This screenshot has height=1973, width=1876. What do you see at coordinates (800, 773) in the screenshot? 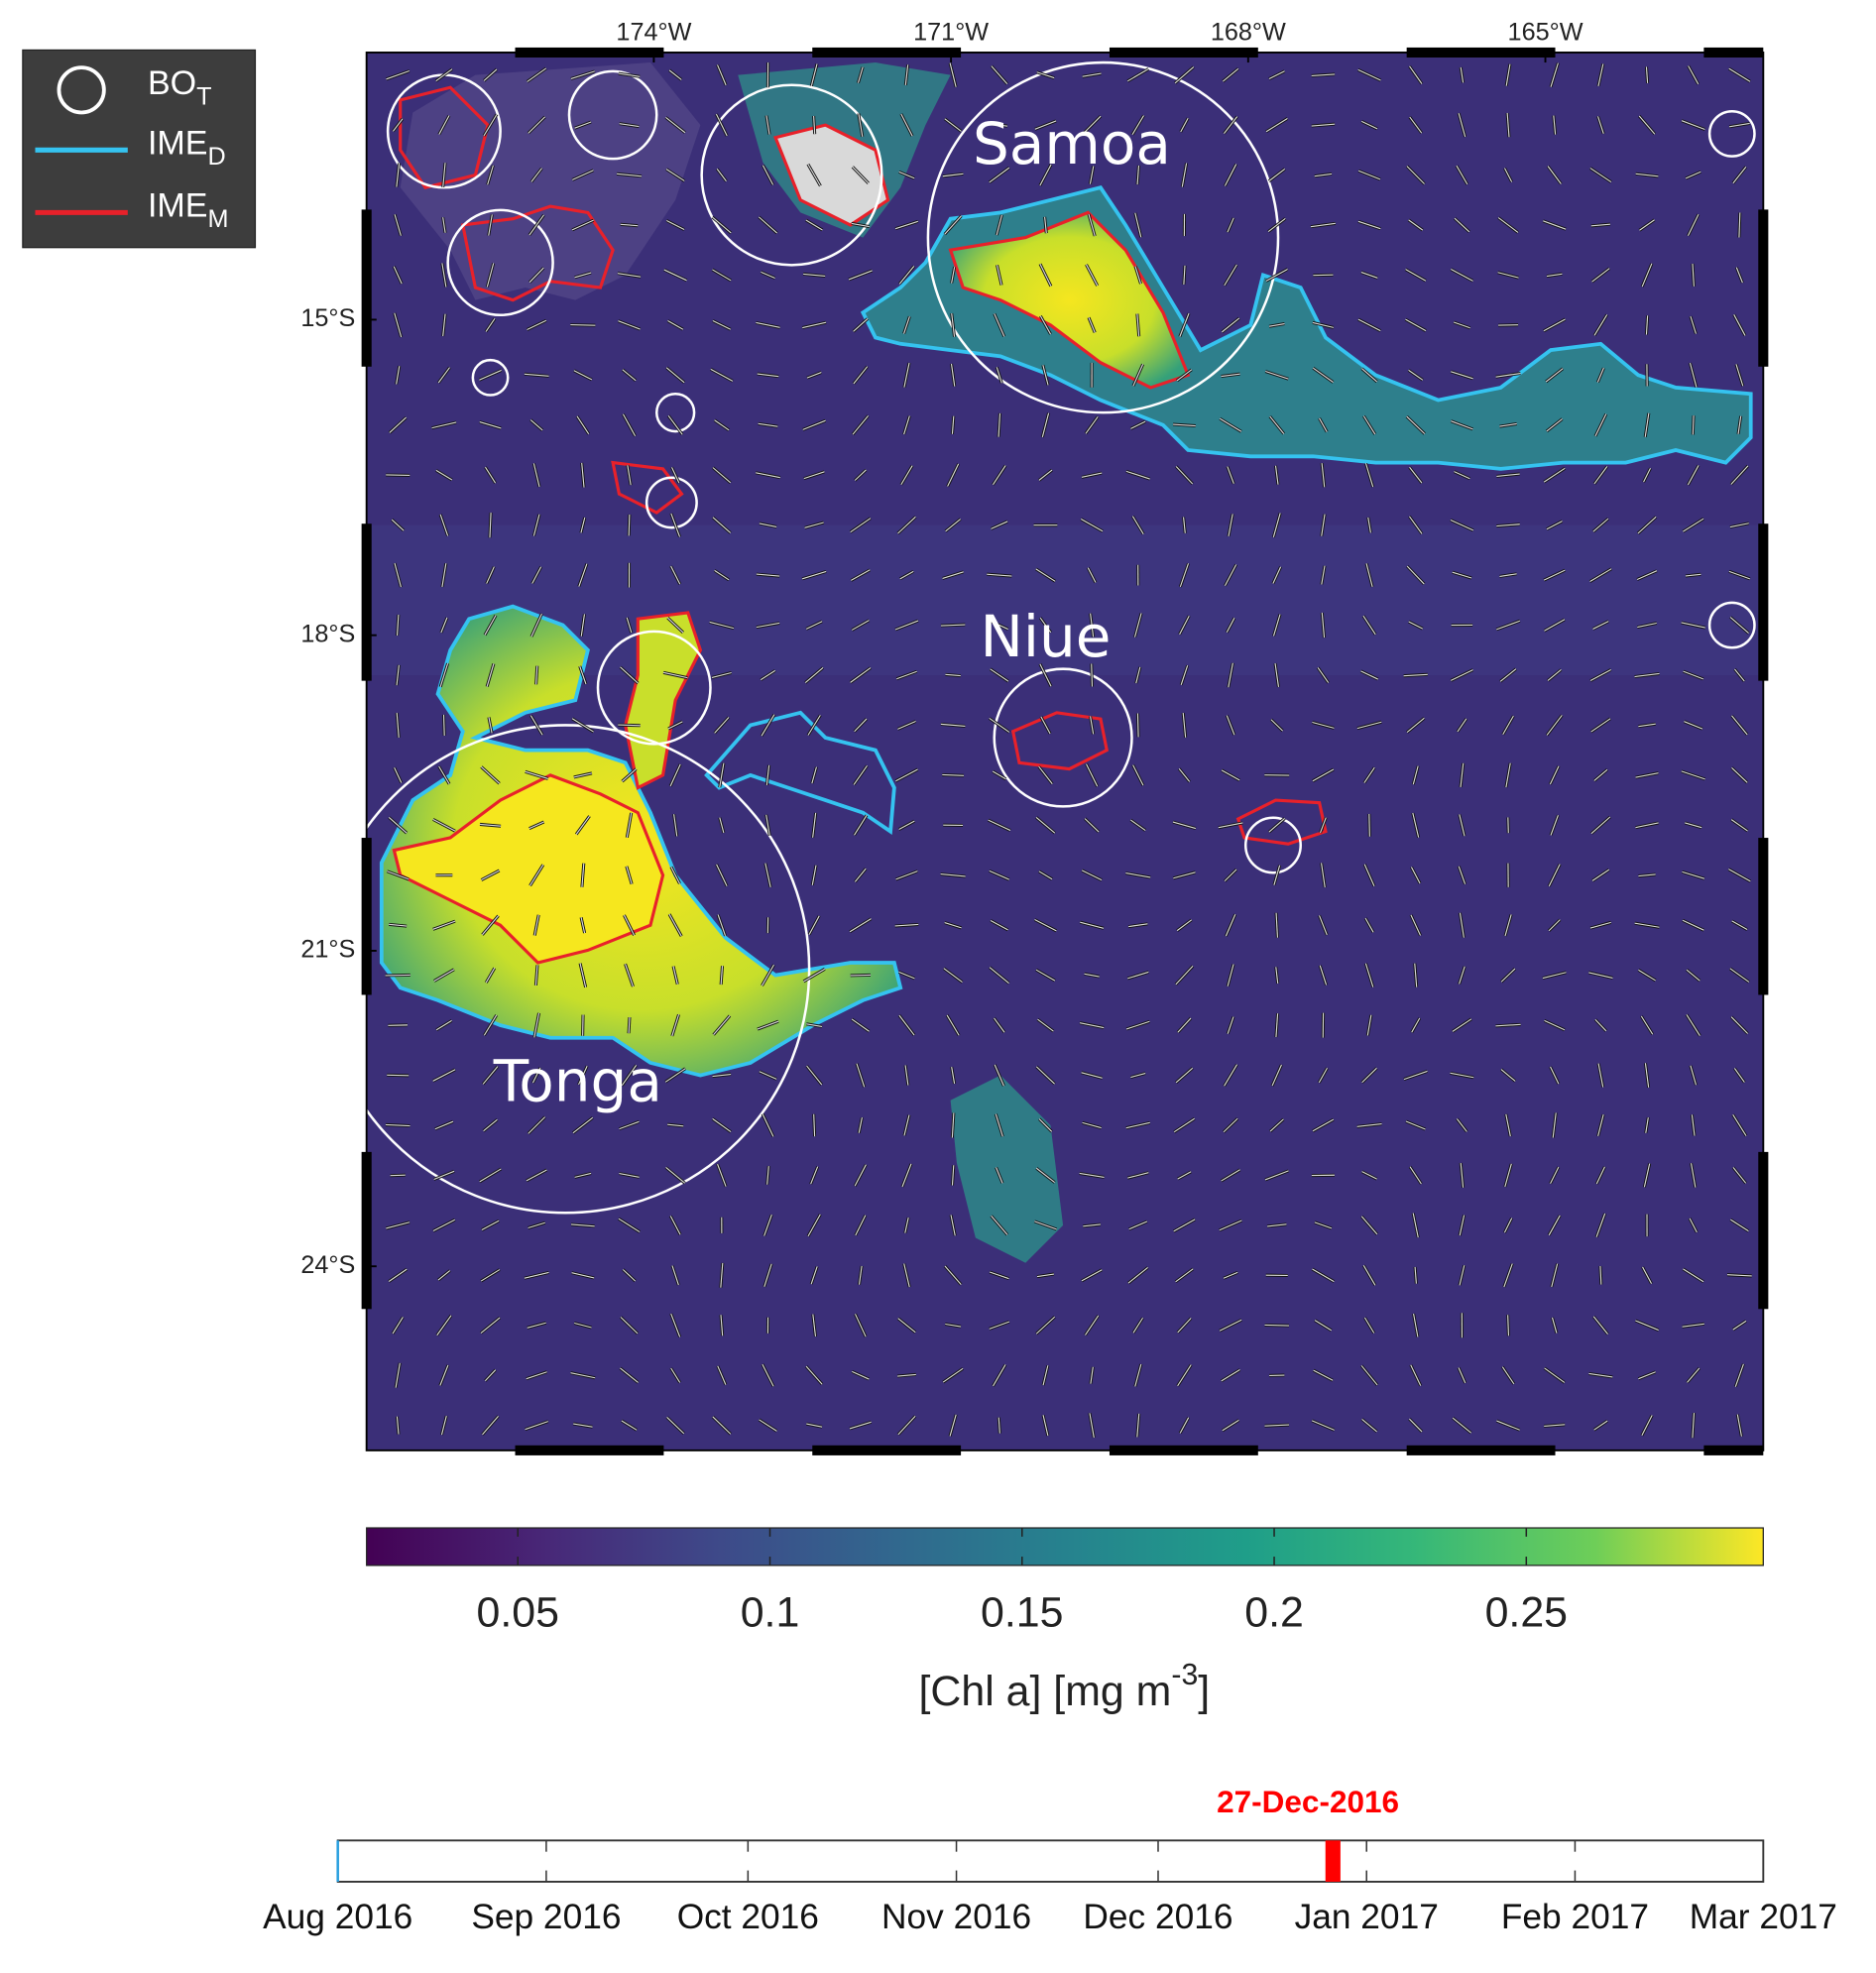
I see `ime-d-contour` at bounding box center [800, 773].